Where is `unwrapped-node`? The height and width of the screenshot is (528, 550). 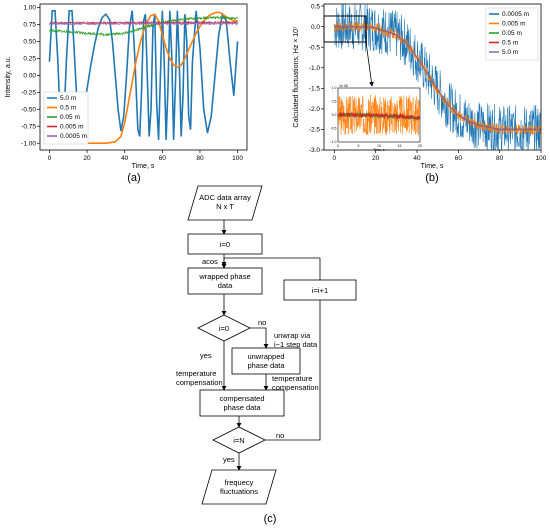 unwrapped-node is located at coordinates (266, 361).